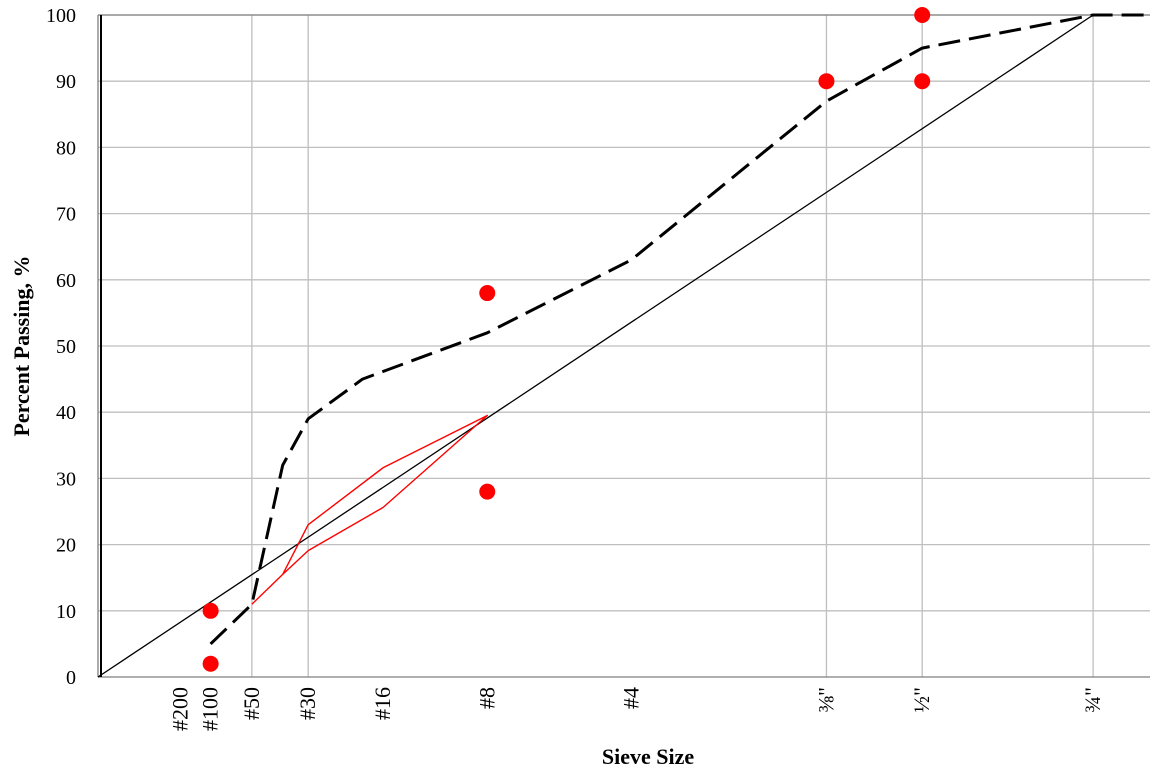  Describe the element at coordinates (66, 82) in the screenshot. I see `y-tick-label: 90` at that location.